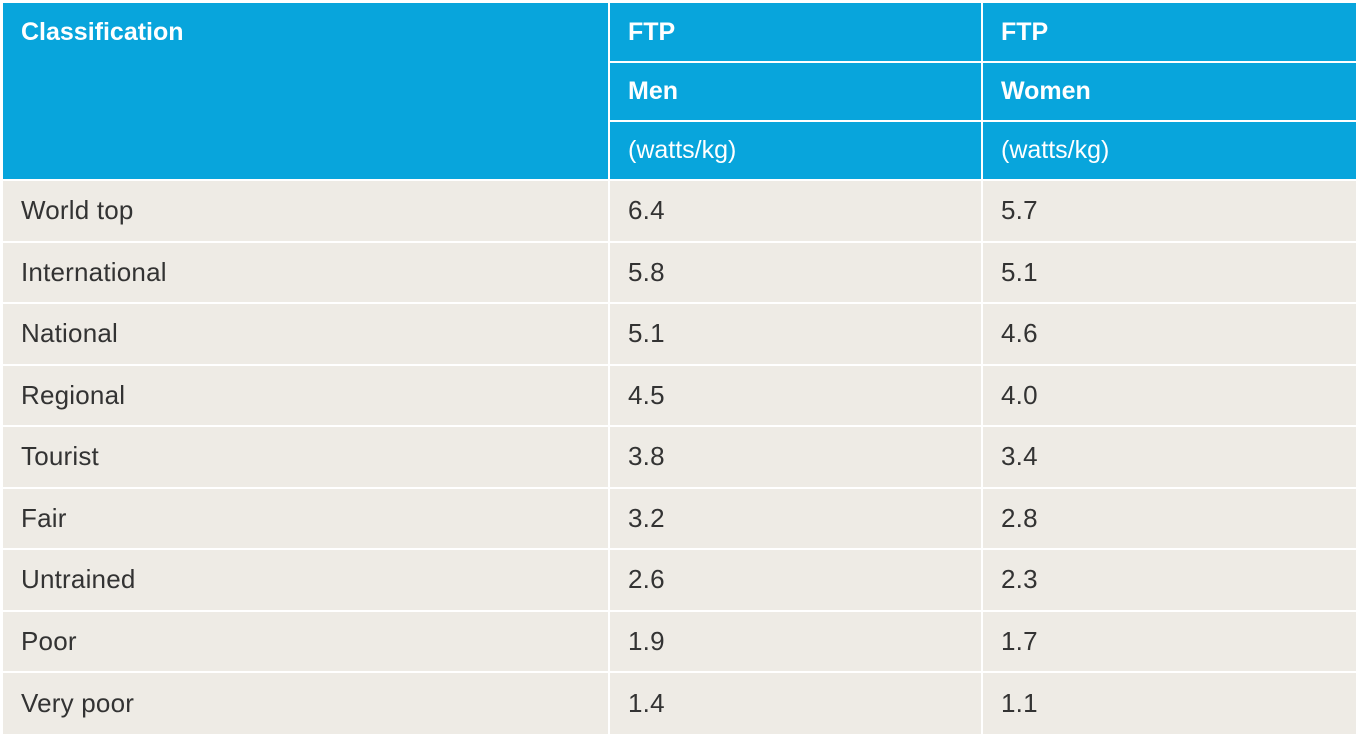 Image resolution: width=1356 pixels, height=740 pixels. What do you see at coordinates (796, 641) in the screenshot?
I see `men-ftp-cell: 1.9` at bounding box center [796, 641].